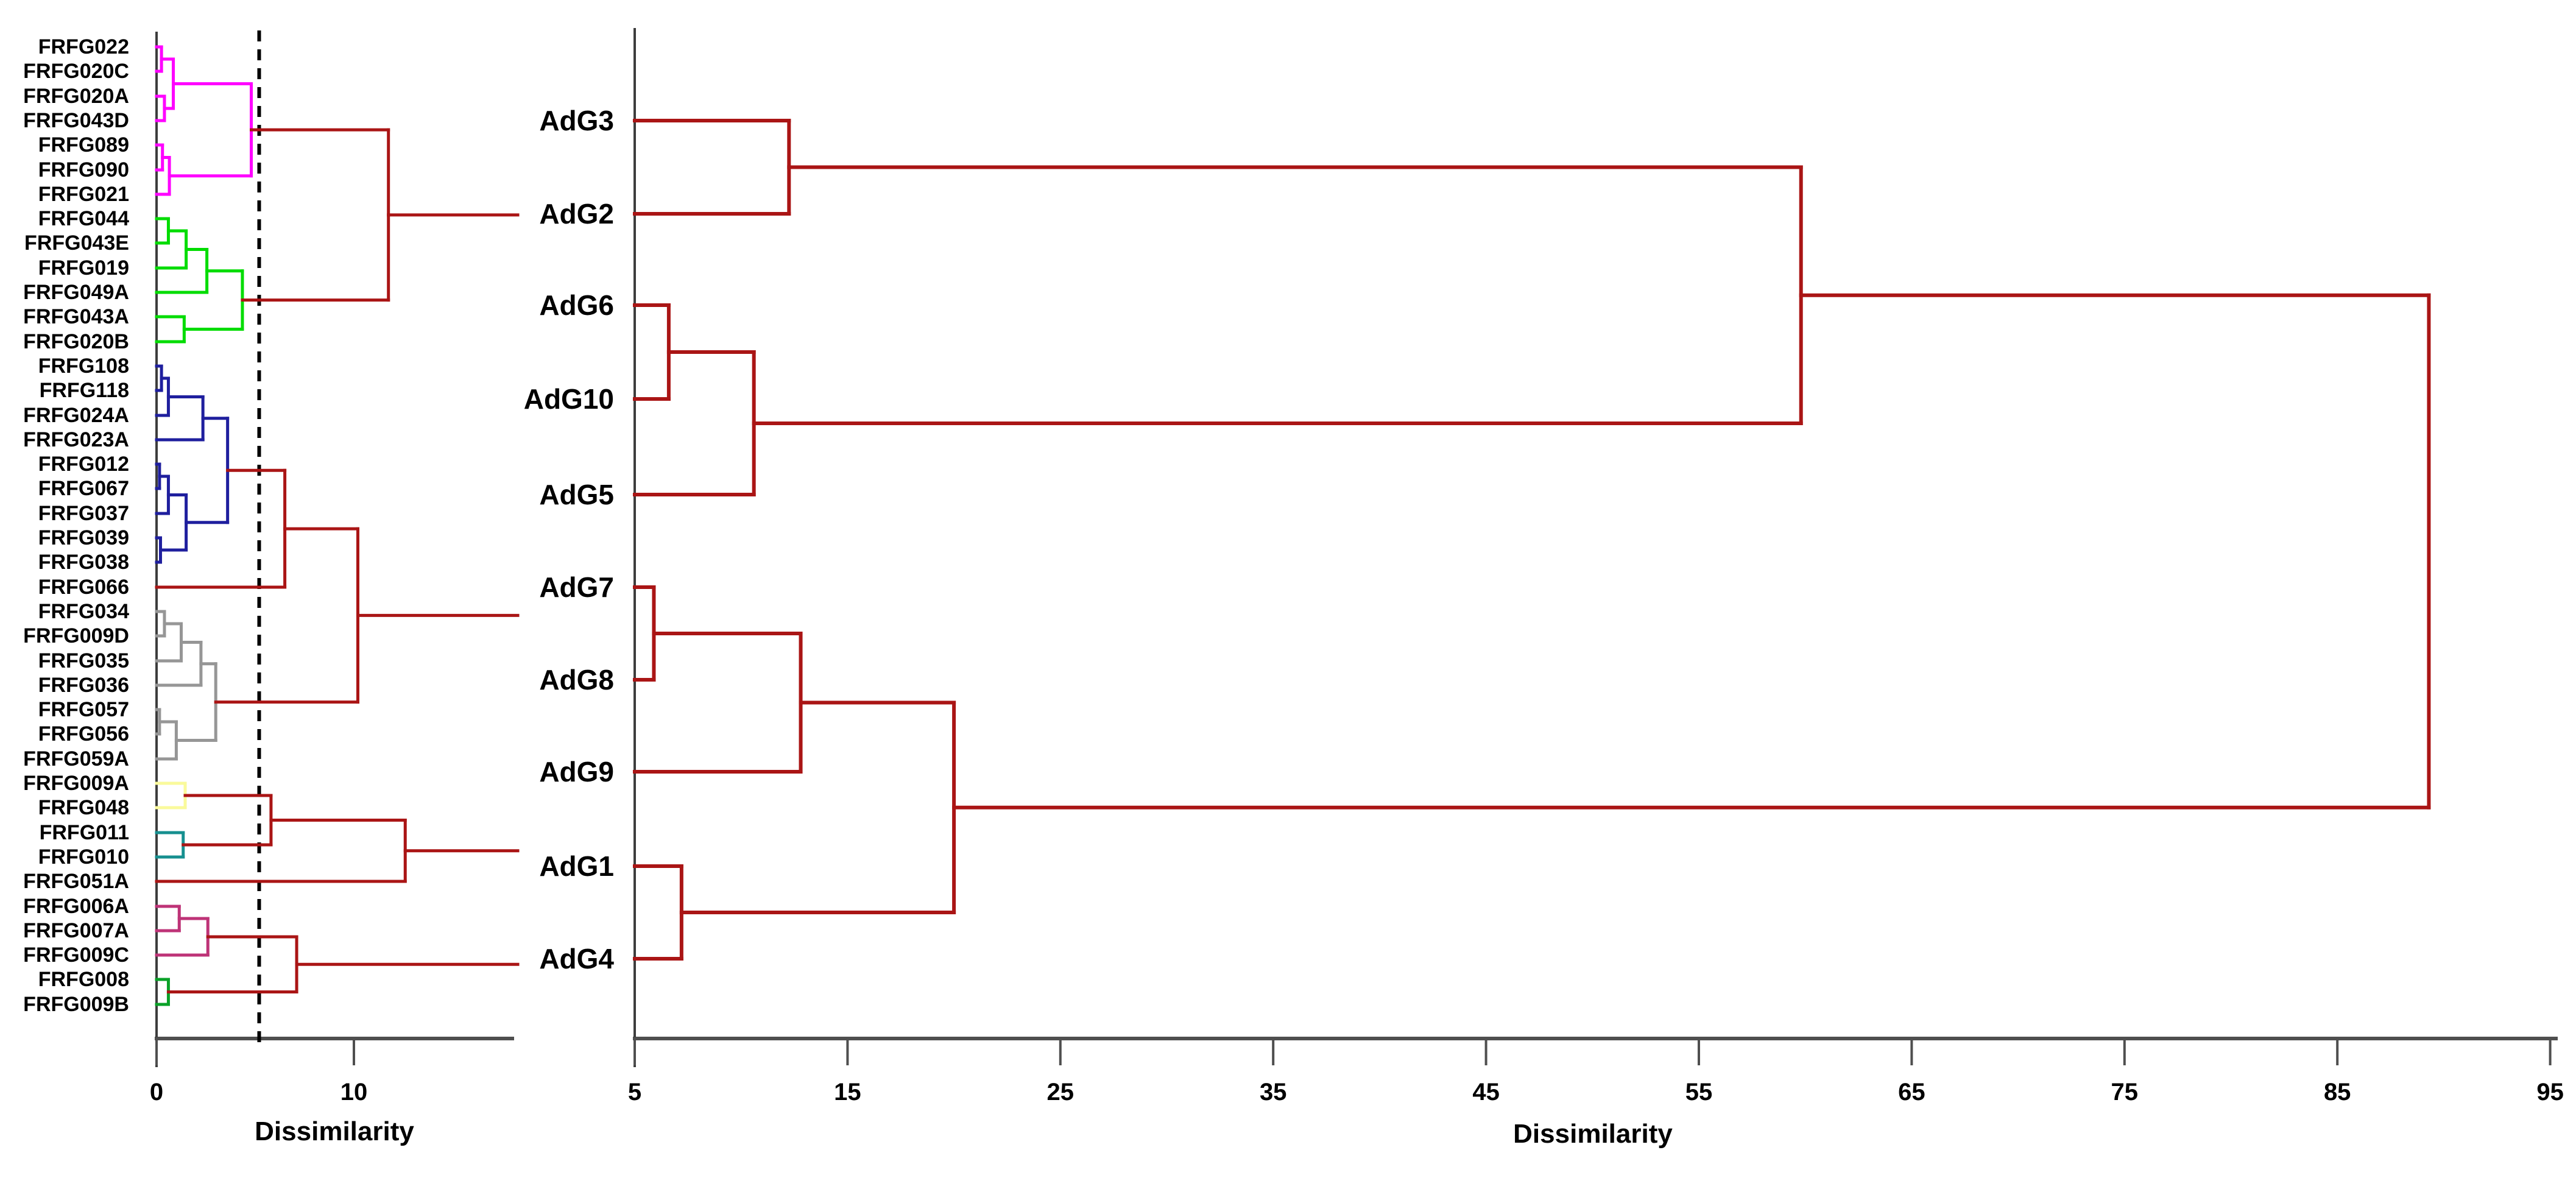  I want to click on leaf-label-FRFG090: FRFG090, so click(83, 170).